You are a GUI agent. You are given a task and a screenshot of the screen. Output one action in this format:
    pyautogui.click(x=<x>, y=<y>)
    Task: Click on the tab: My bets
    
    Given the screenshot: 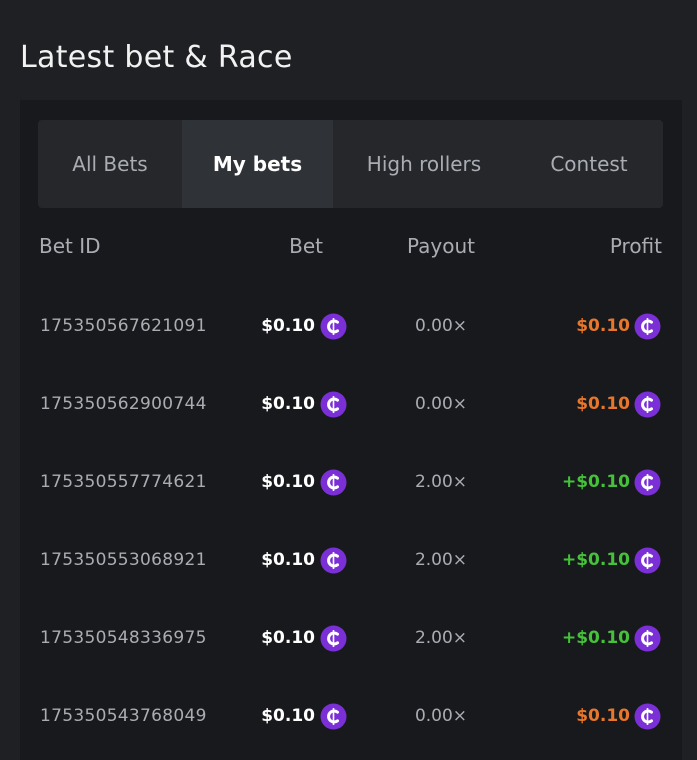 What is the action you would take?
    pyautogui.click(x=257, y=164)
    